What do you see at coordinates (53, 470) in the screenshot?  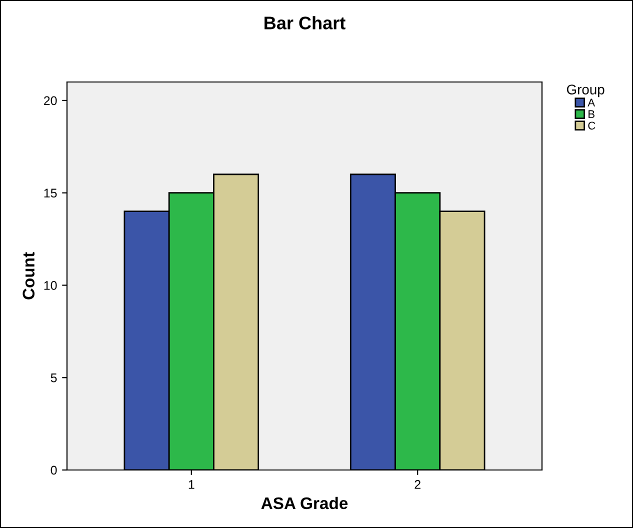 I see `y-tick-label: 0` at bounding box center [53, 470].